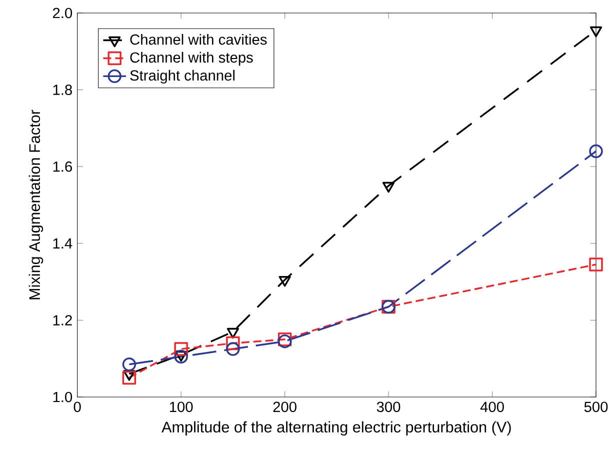 This screenshot has height=461, width=614. What do you see at coordinates (596, 407) in the screenshot?
I see `x-tick-label: 500` at bounding box center [596, 407].